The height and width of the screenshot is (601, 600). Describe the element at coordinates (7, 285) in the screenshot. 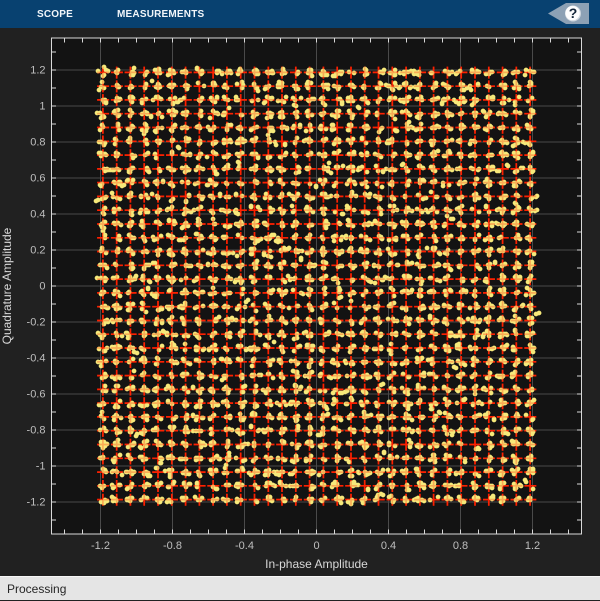

I see `svg-text: Quadrature Amplitude` at that location.